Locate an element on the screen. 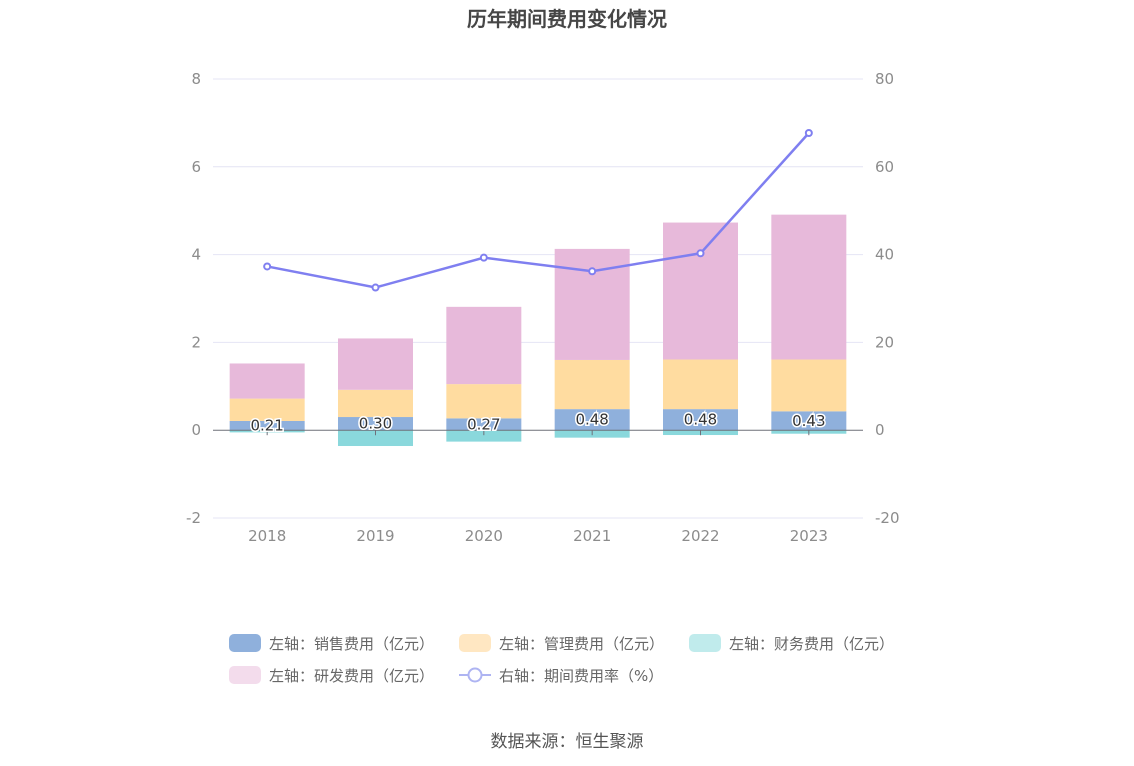 This screenshot has width=1134, height=766. bar-value-label: 0.27 is located at coordinates (483, 424).